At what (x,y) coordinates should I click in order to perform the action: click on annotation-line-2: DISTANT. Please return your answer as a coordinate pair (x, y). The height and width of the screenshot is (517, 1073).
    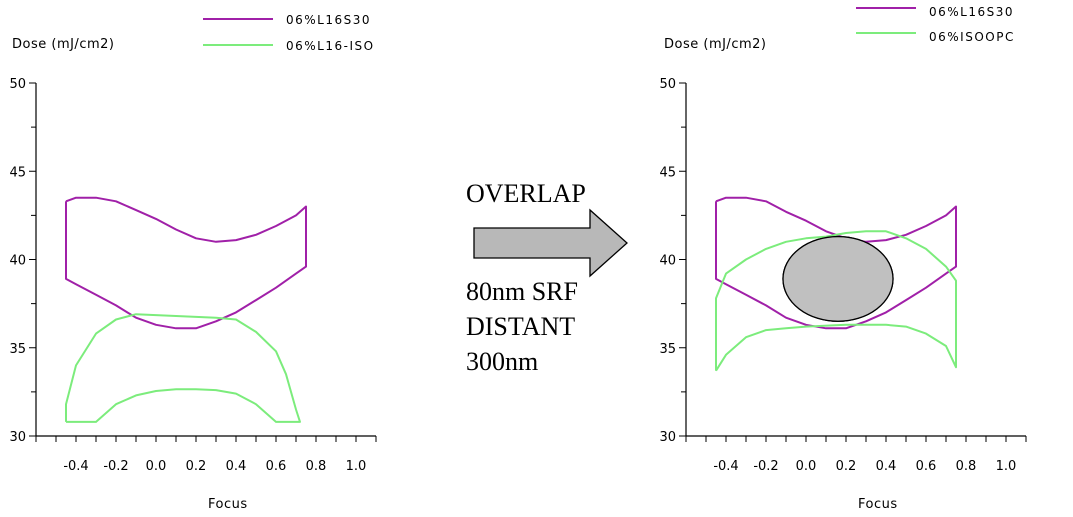
    Looking at the image, I should click on (520, 326).